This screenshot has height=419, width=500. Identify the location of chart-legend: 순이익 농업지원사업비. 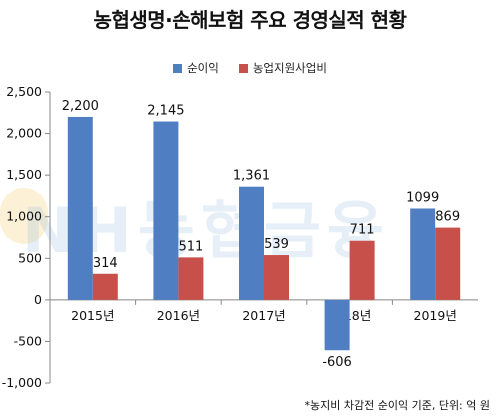
(250, 68).